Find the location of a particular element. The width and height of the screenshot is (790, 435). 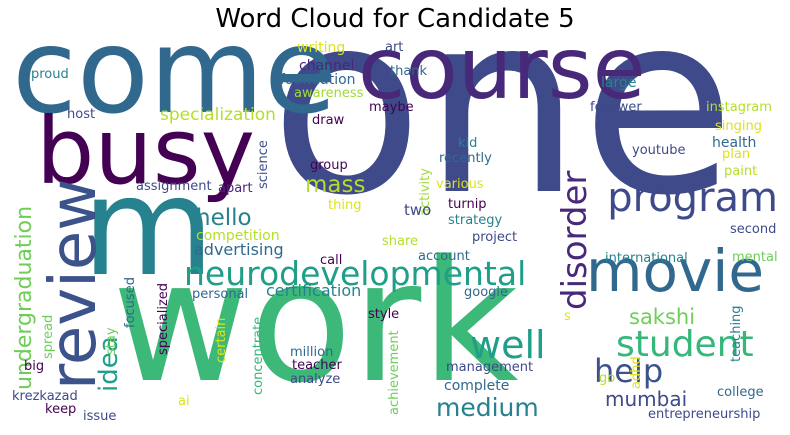

word-recently: recently is located at coordinates (465, 158).